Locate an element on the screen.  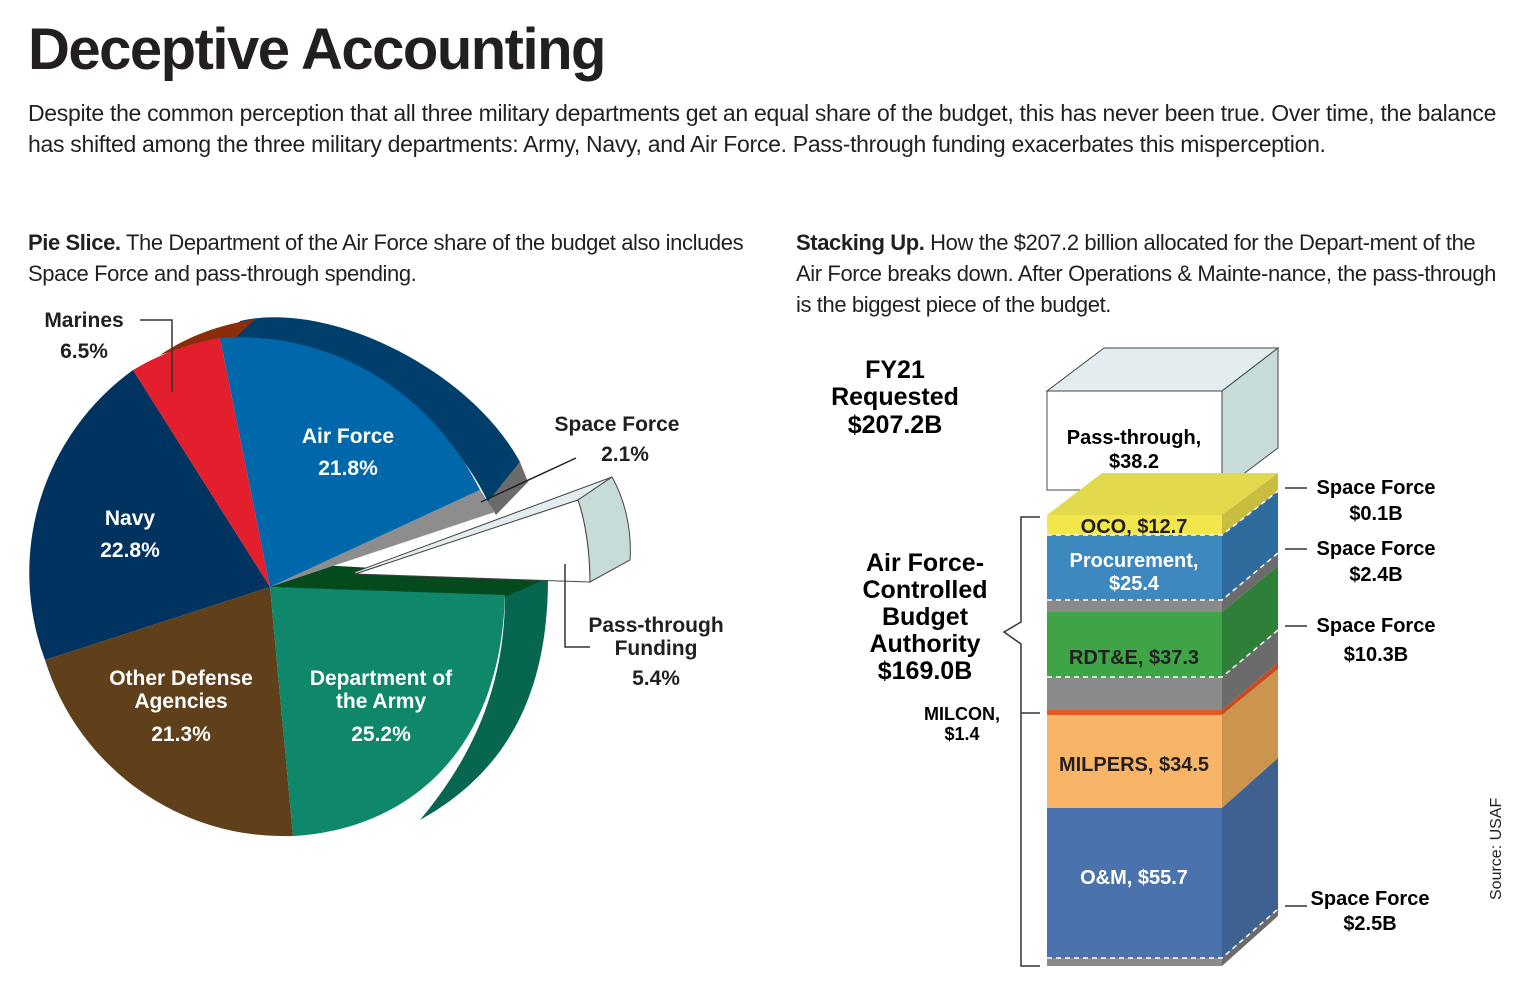
pie-slice-navy is located at coordinates (150, 515).